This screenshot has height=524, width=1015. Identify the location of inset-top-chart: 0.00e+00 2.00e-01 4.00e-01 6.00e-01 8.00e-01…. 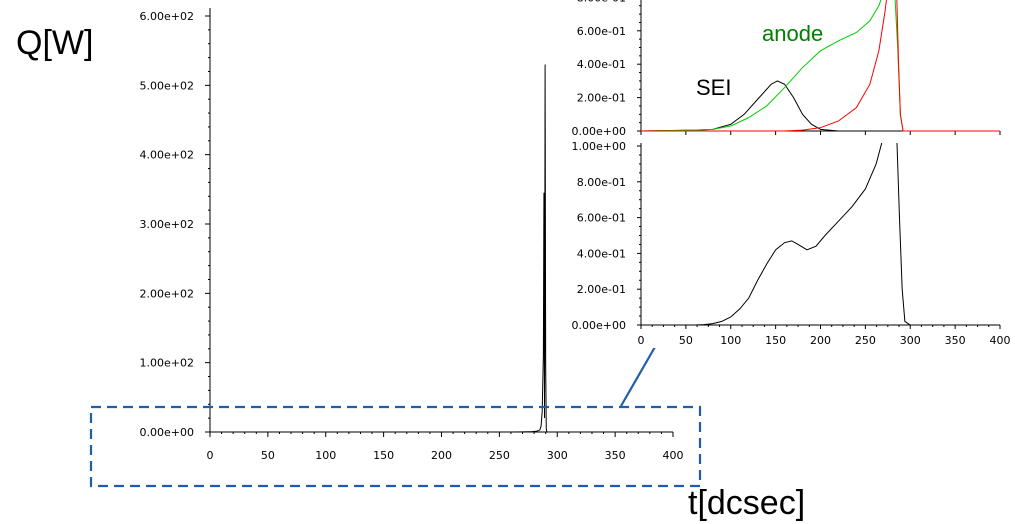
(791, 77).